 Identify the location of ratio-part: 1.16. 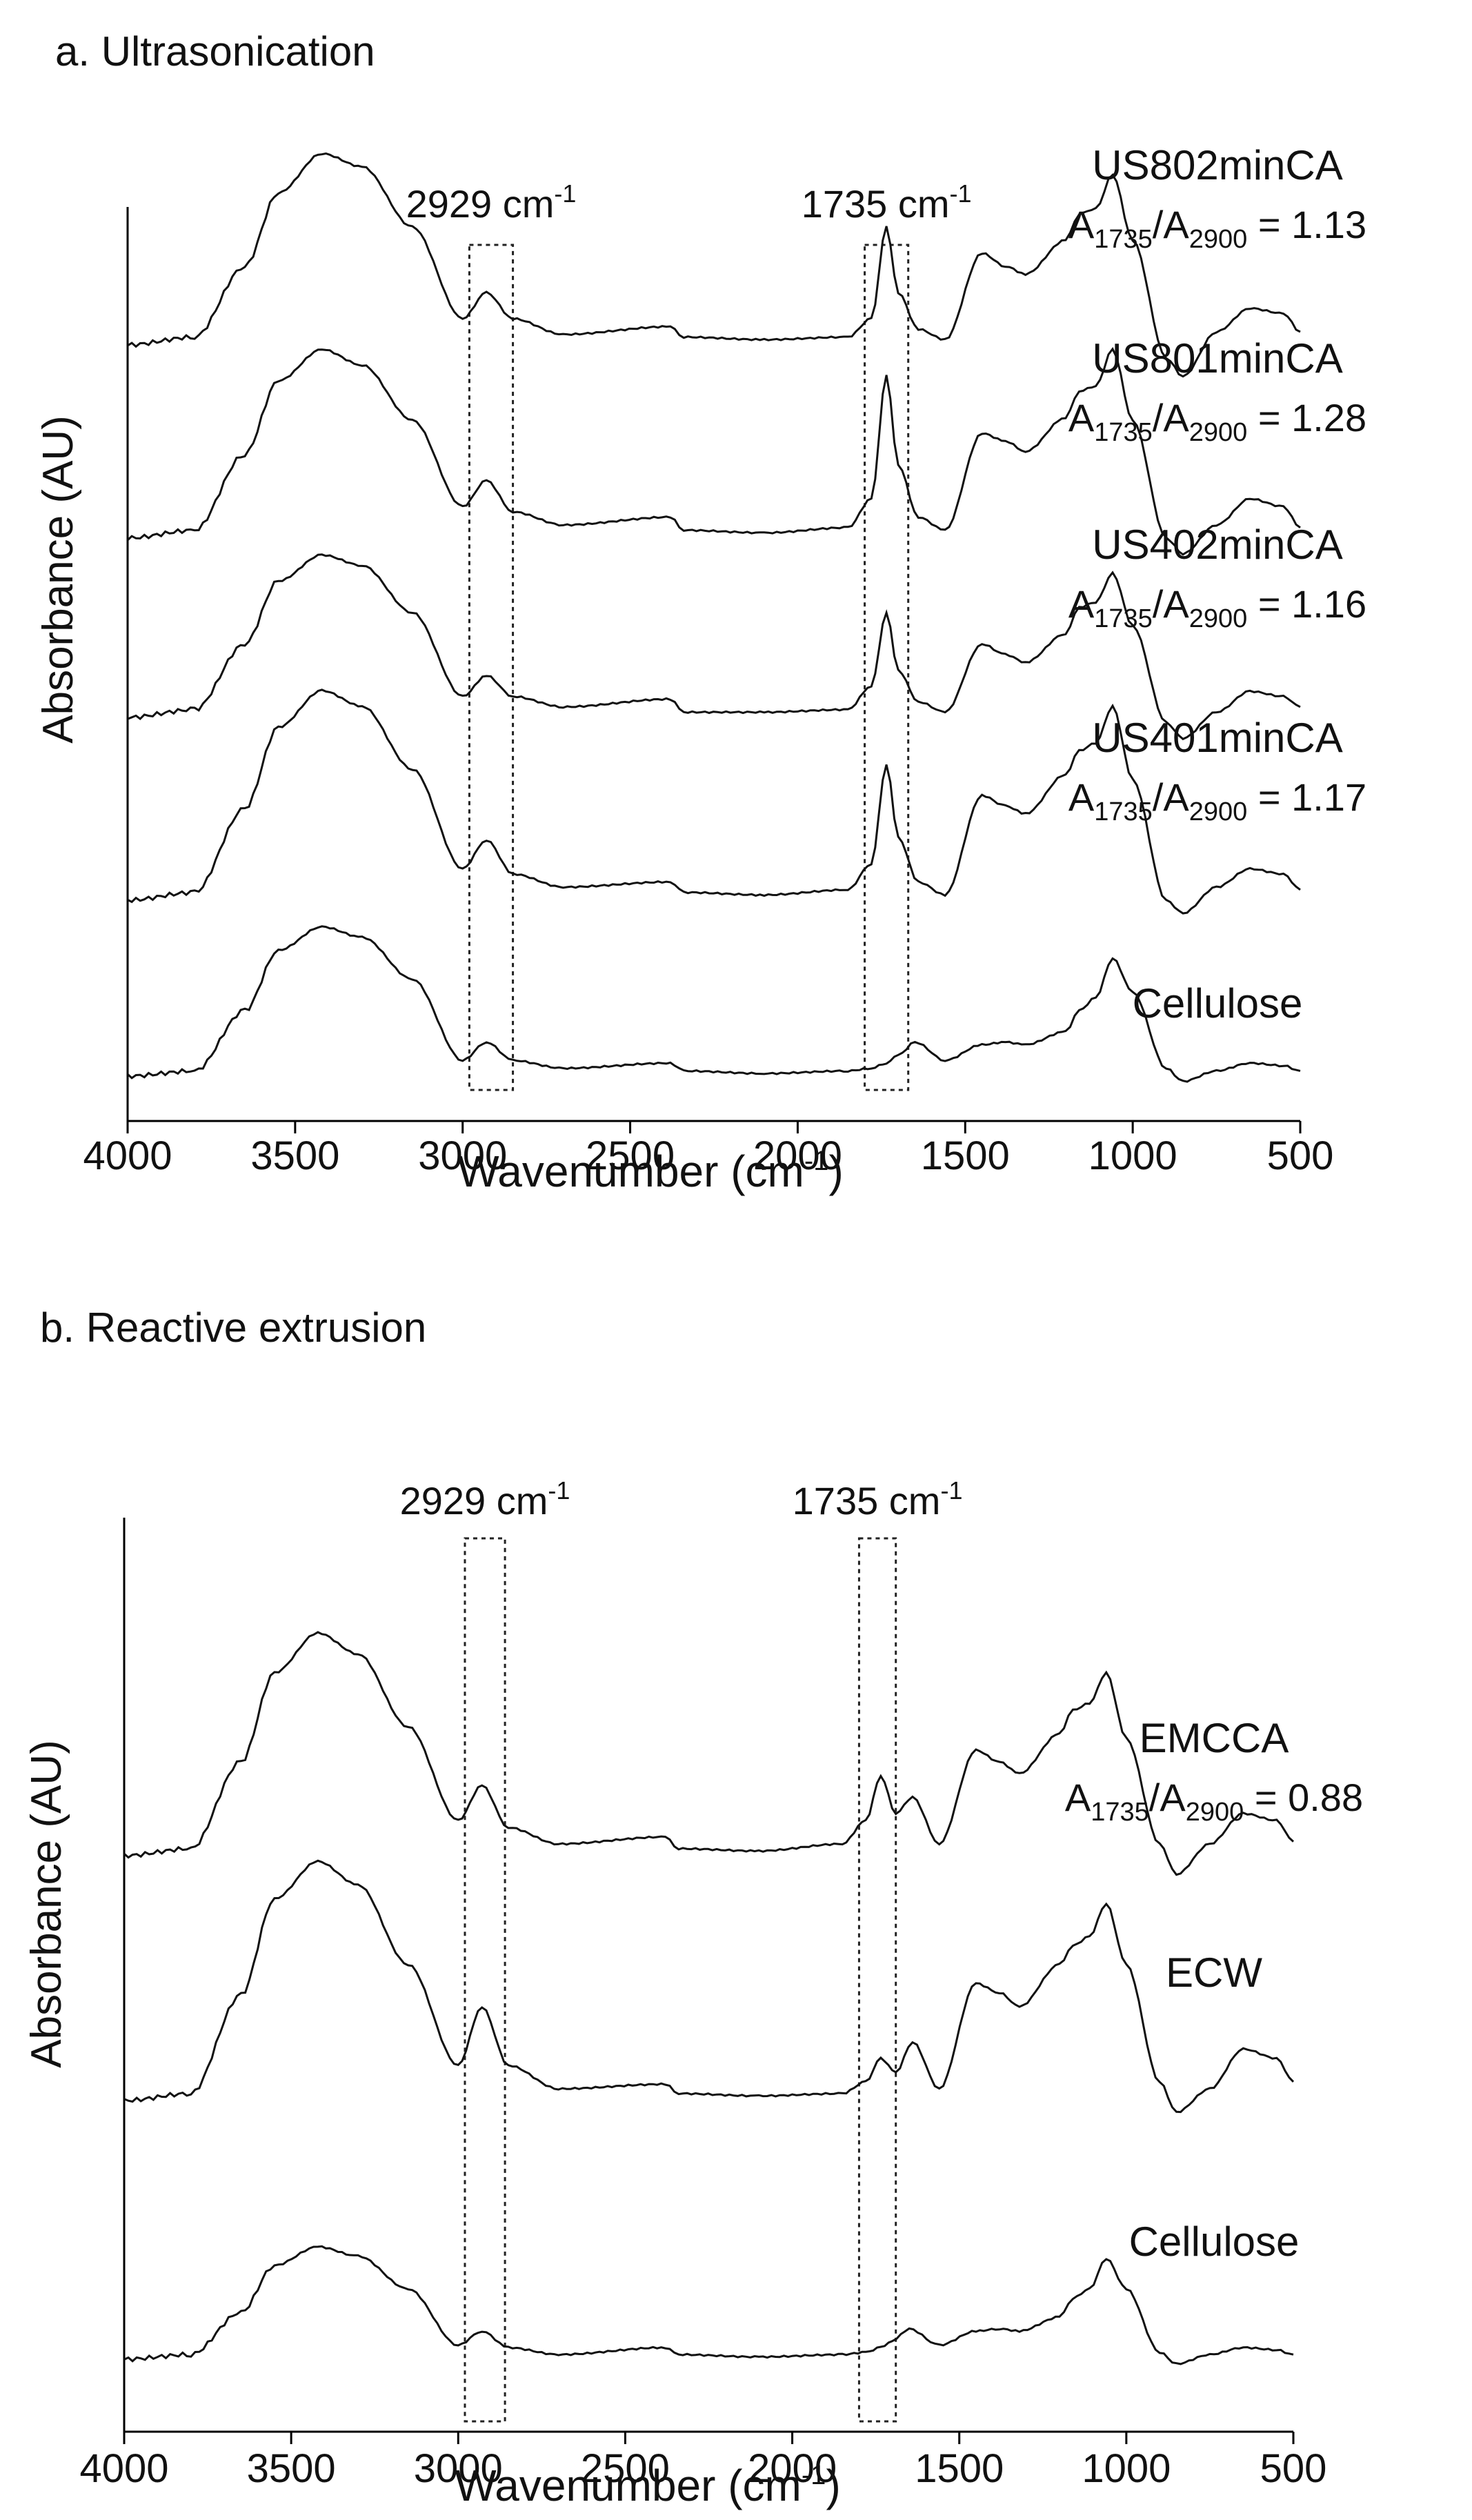
(1328, 604).